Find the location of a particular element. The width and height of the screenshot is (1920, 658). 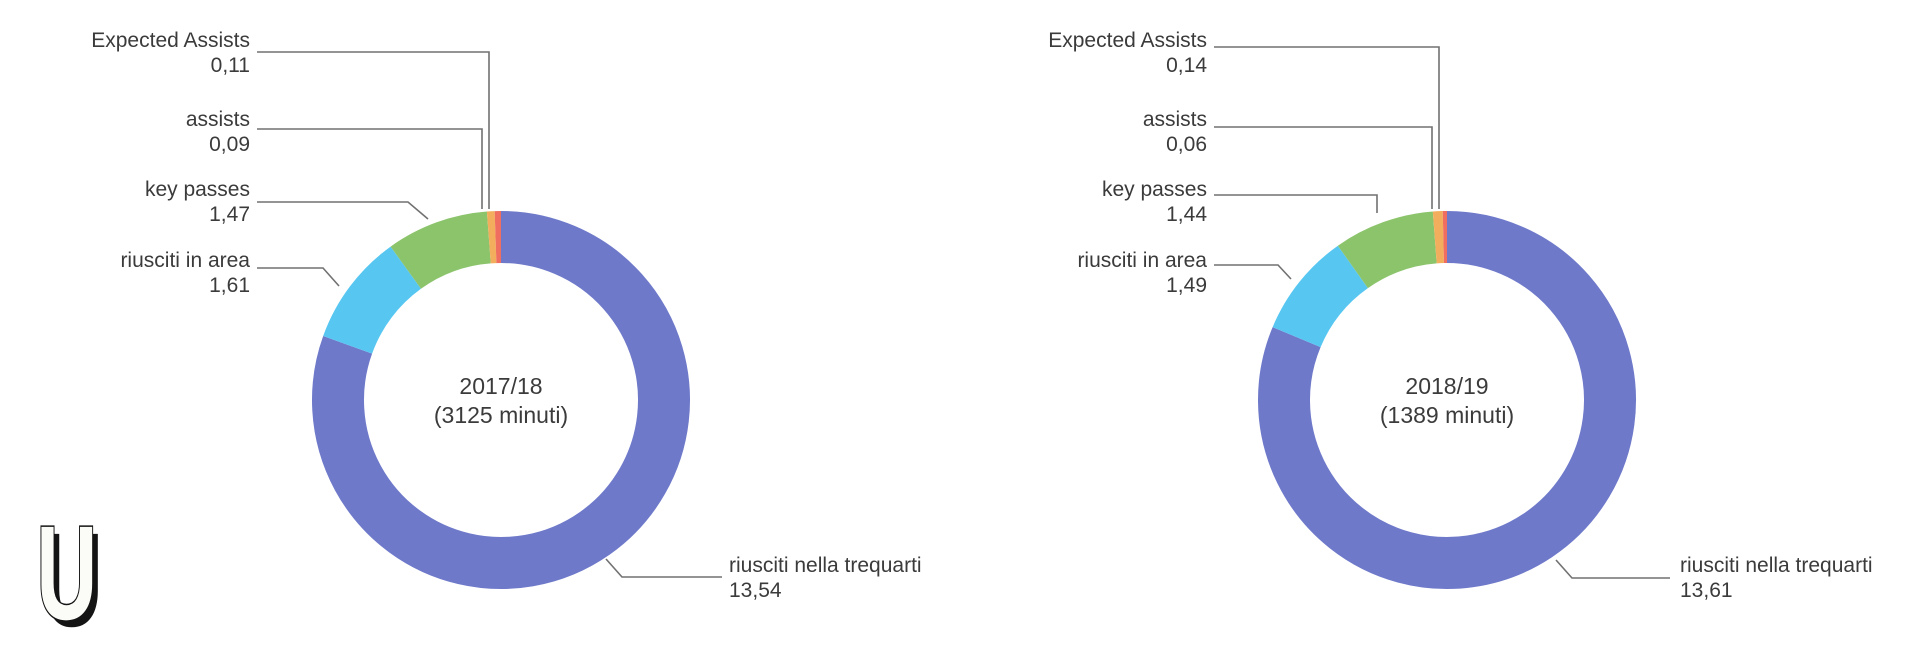

callout-label: Expected Assists 0,14 is located at coordinates (1092, 53).